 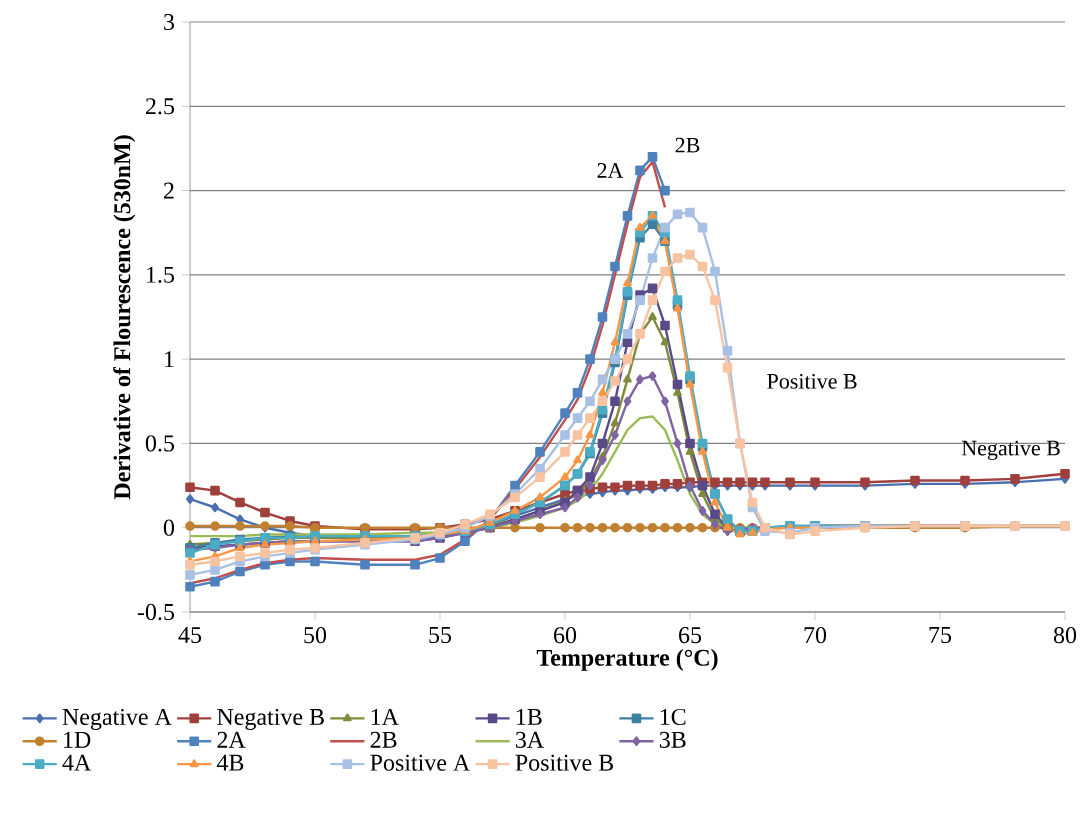 I want to click on y-tick-label: 1.5, so click(x=161, y=274).